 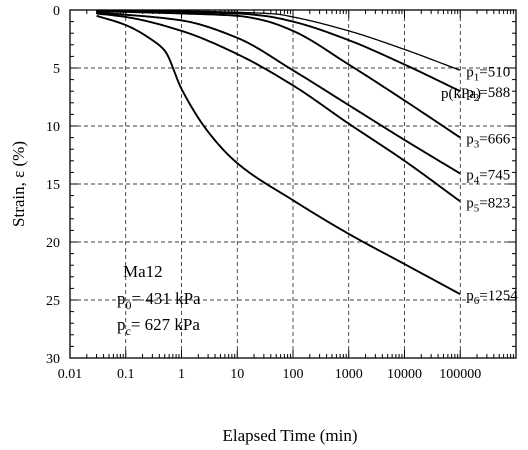 I want to click on x-tick-label: 10000, so click(x=404, y=374).